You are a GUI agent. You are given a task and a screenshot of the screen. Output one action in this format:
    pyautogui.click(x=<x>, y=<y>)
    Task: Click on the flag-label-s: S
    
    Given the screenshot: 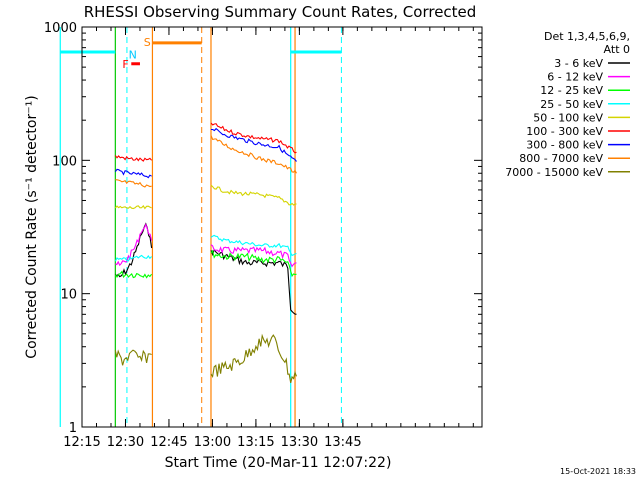 What is the action you would take?
    pyautogui.click(x=147, y=42)
    